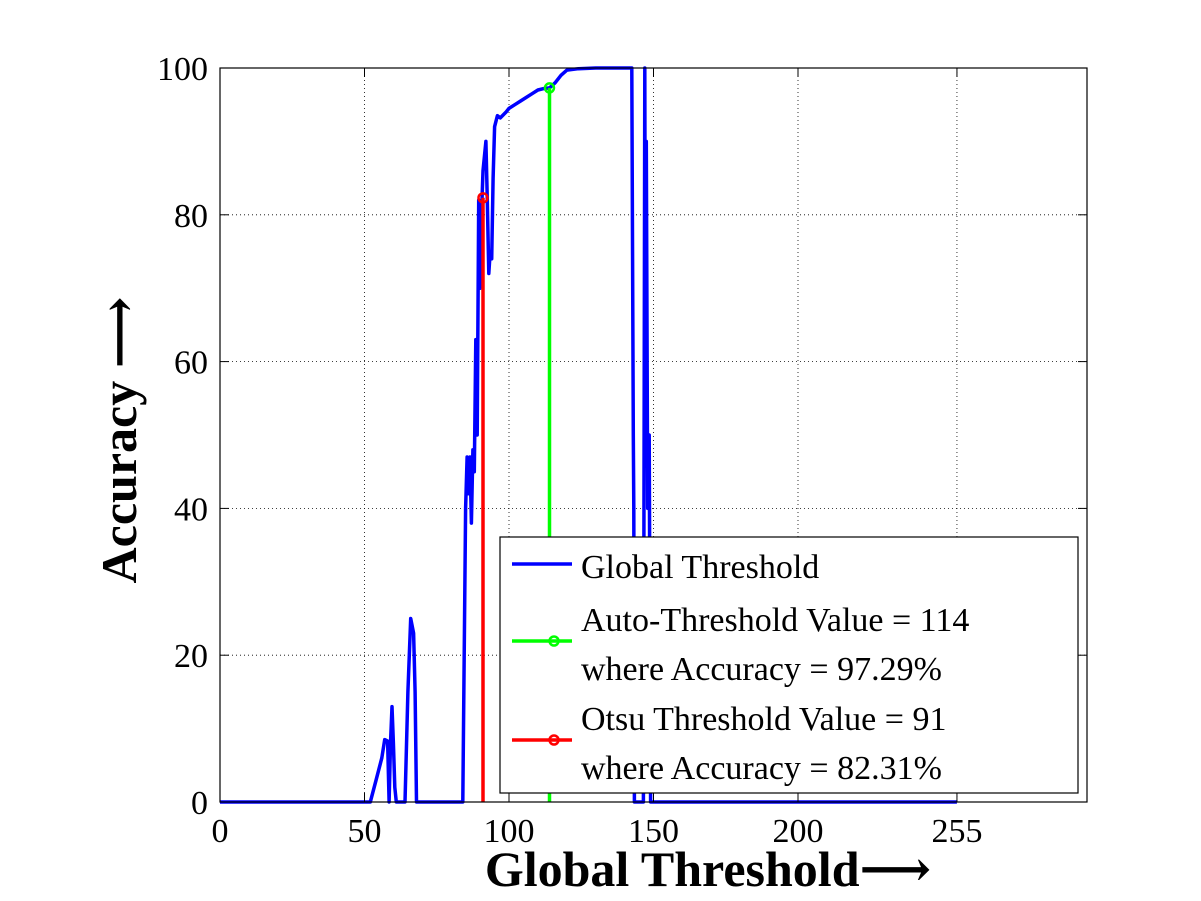 This screenshot has width=1201, height=901. Describe the element at coordinates (763, 719) in the screenshot. I see `legend-label-2: Otsu Threshold Value = 91` at that location.